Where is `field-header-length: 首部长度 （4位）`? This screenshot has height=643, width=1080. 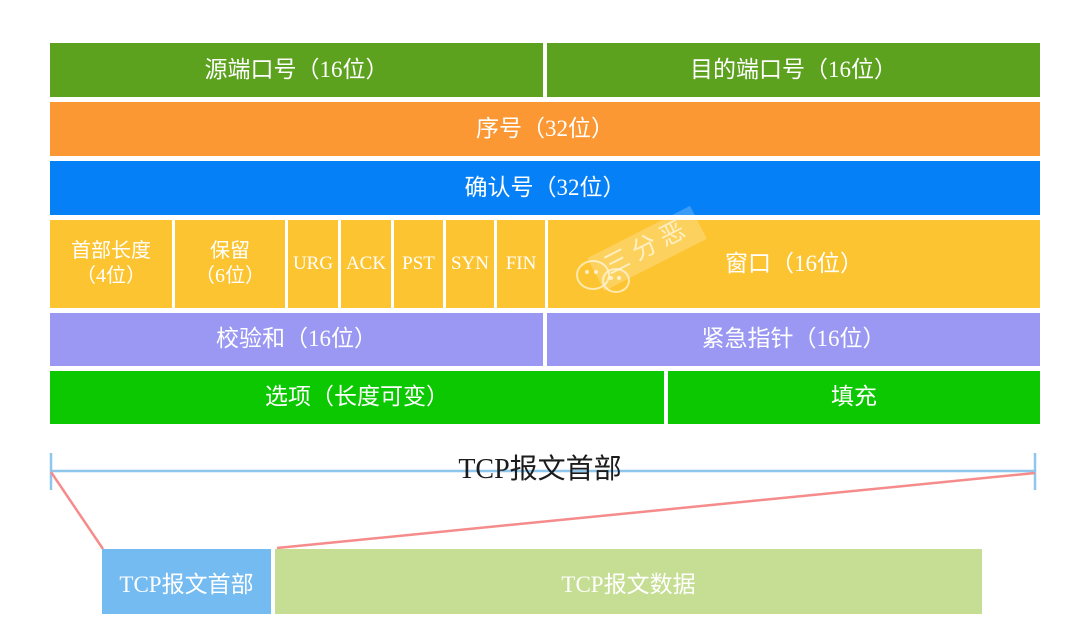 field-header-length: 首部长度 （4位） is located at coordinates (111, 264).